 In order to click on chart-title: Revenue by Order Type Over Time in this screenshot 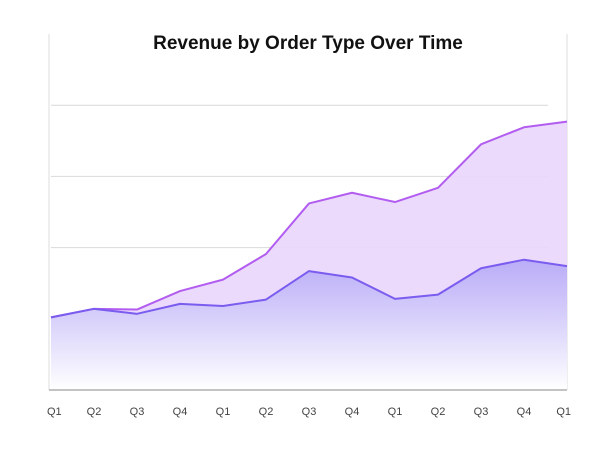, I will do `click(308, 43)`.